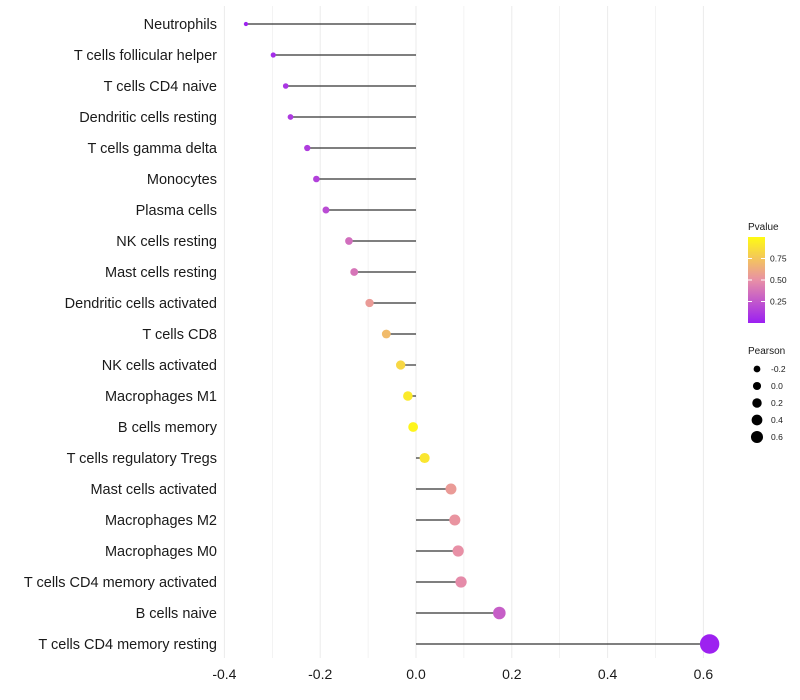  What do you see at coordinates (161, 397) in the screenshot?
I see `category-label: Macrophages M1` at bounding box center [161, 397].